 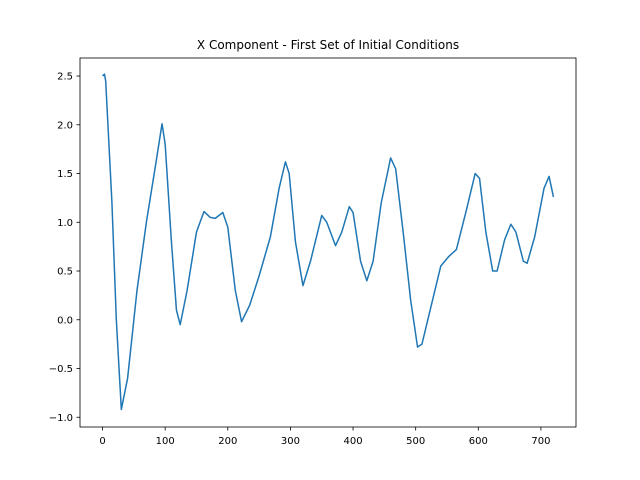 What do you see at coordinates (290, 441) in the screenshot?
I see `x-tick-label: 300` at bounding box center [290, 441].